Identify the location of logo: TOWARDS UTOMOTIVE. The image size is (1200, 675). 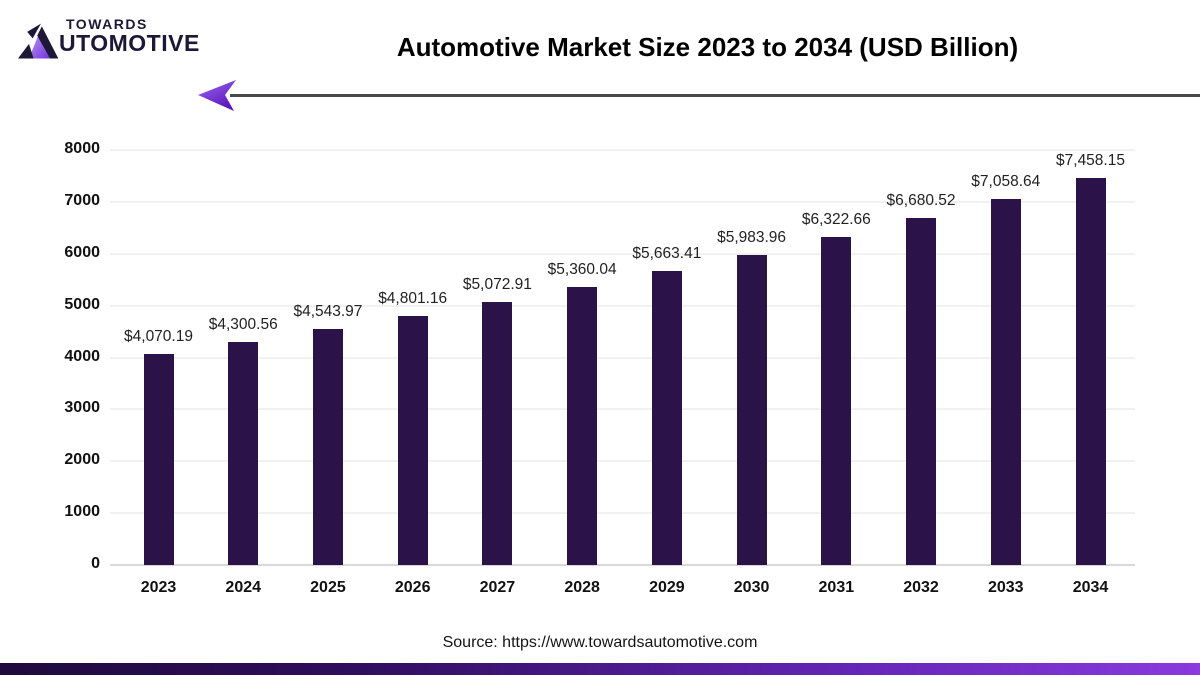
(133, 42).